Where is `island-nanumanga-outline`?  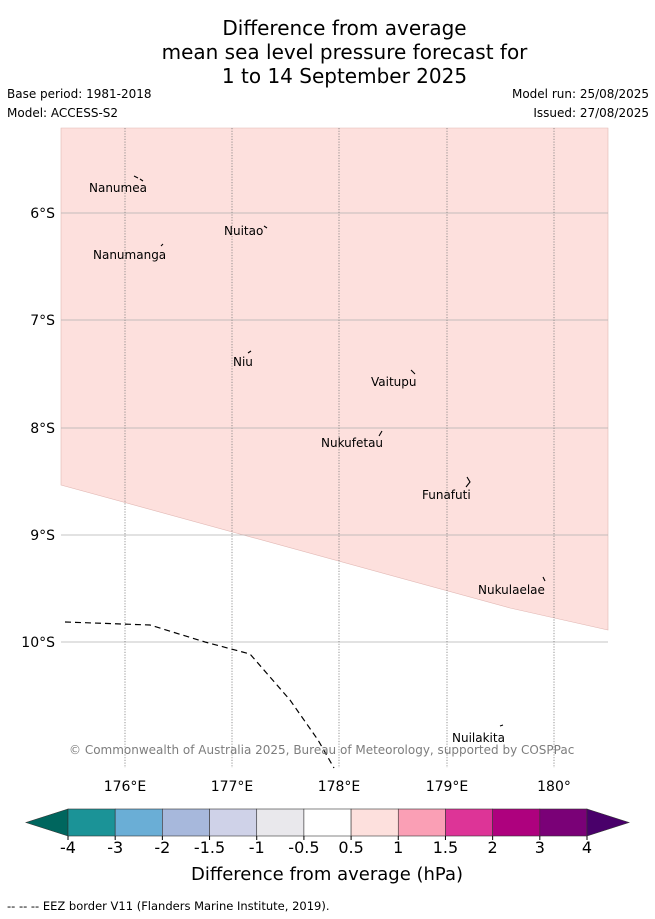 island-nanumanga-outline is located at coordinates (162, 245).